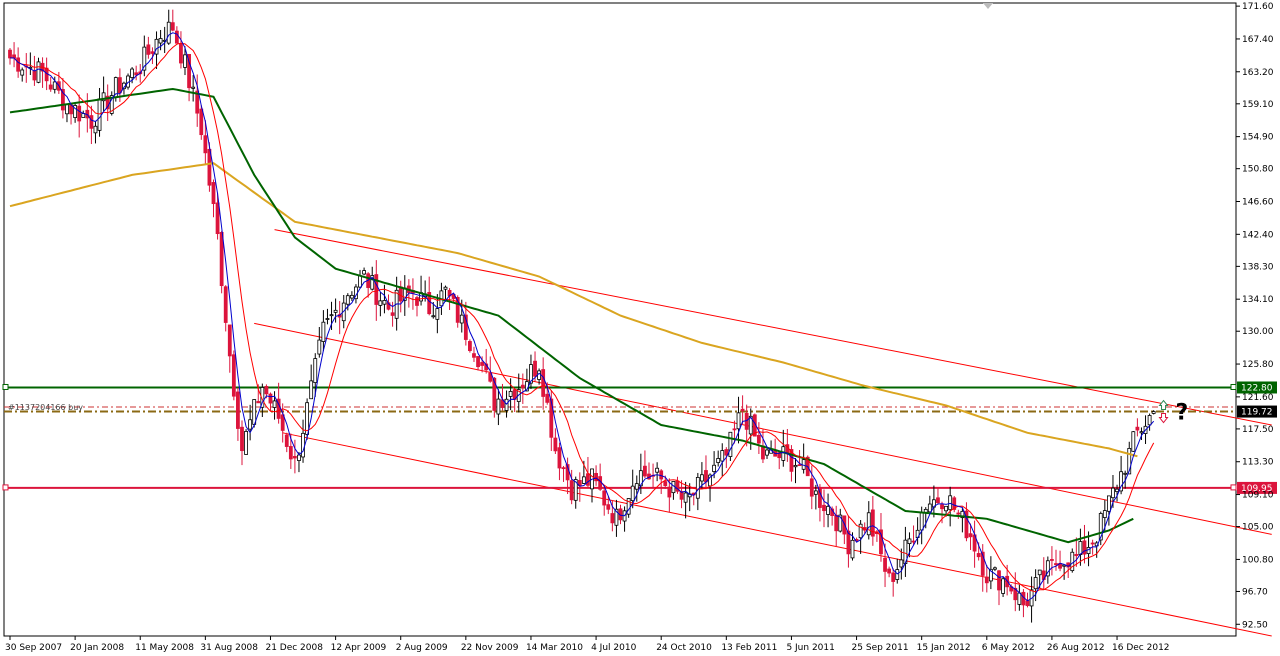 Image resolution: width=1280 pixels, height=656 pixels. Describe the element at coordinates (1258, 463) in the screenshot. I see `y-tick-label: 113.30` at that location.